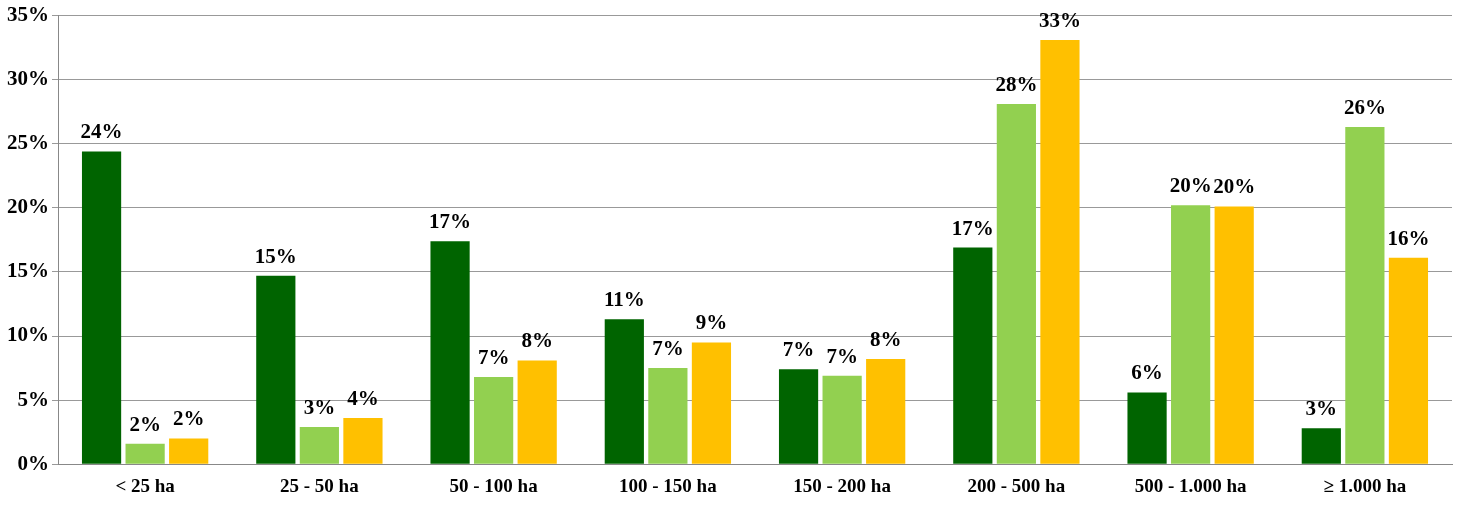  Describe the element at coordinates (1365, 485) in the screenshot. I see `x-tick-label: ≥ 1.000 ha` at that location.